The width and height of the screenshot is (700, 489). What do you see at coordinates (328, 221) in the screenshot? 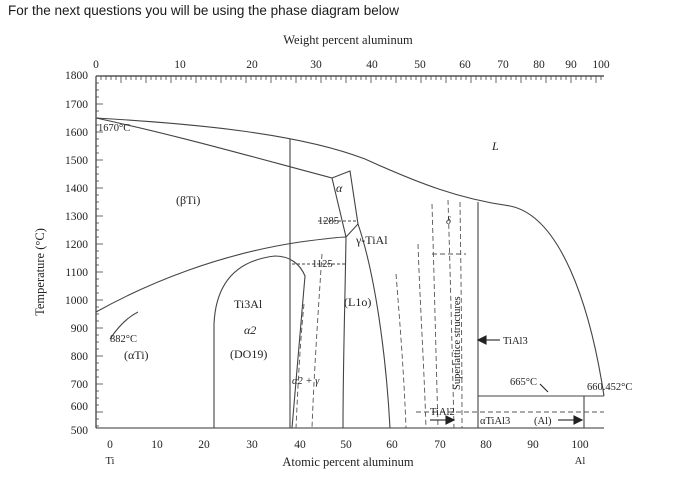
I see `peritectic-label: 1285` at bounding box center [328, 221].